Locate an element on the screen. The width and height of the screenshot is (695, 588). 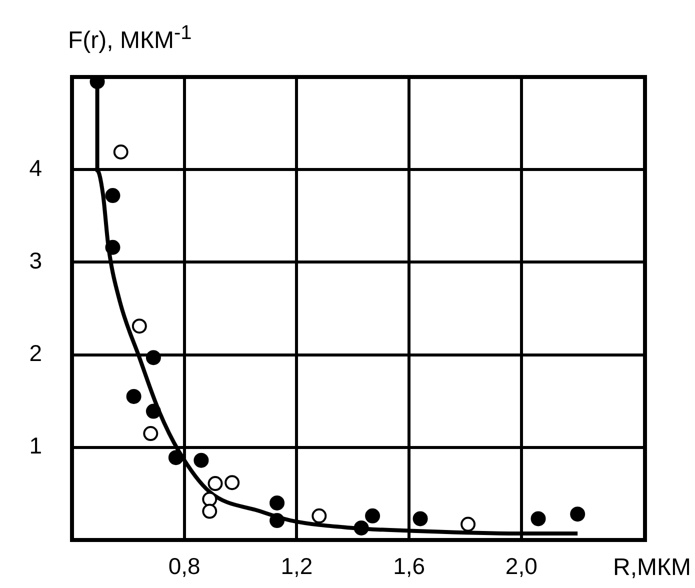
y-axis-title: F(r), МКМ$^{-1}$ is located at coordinates (130, 38).